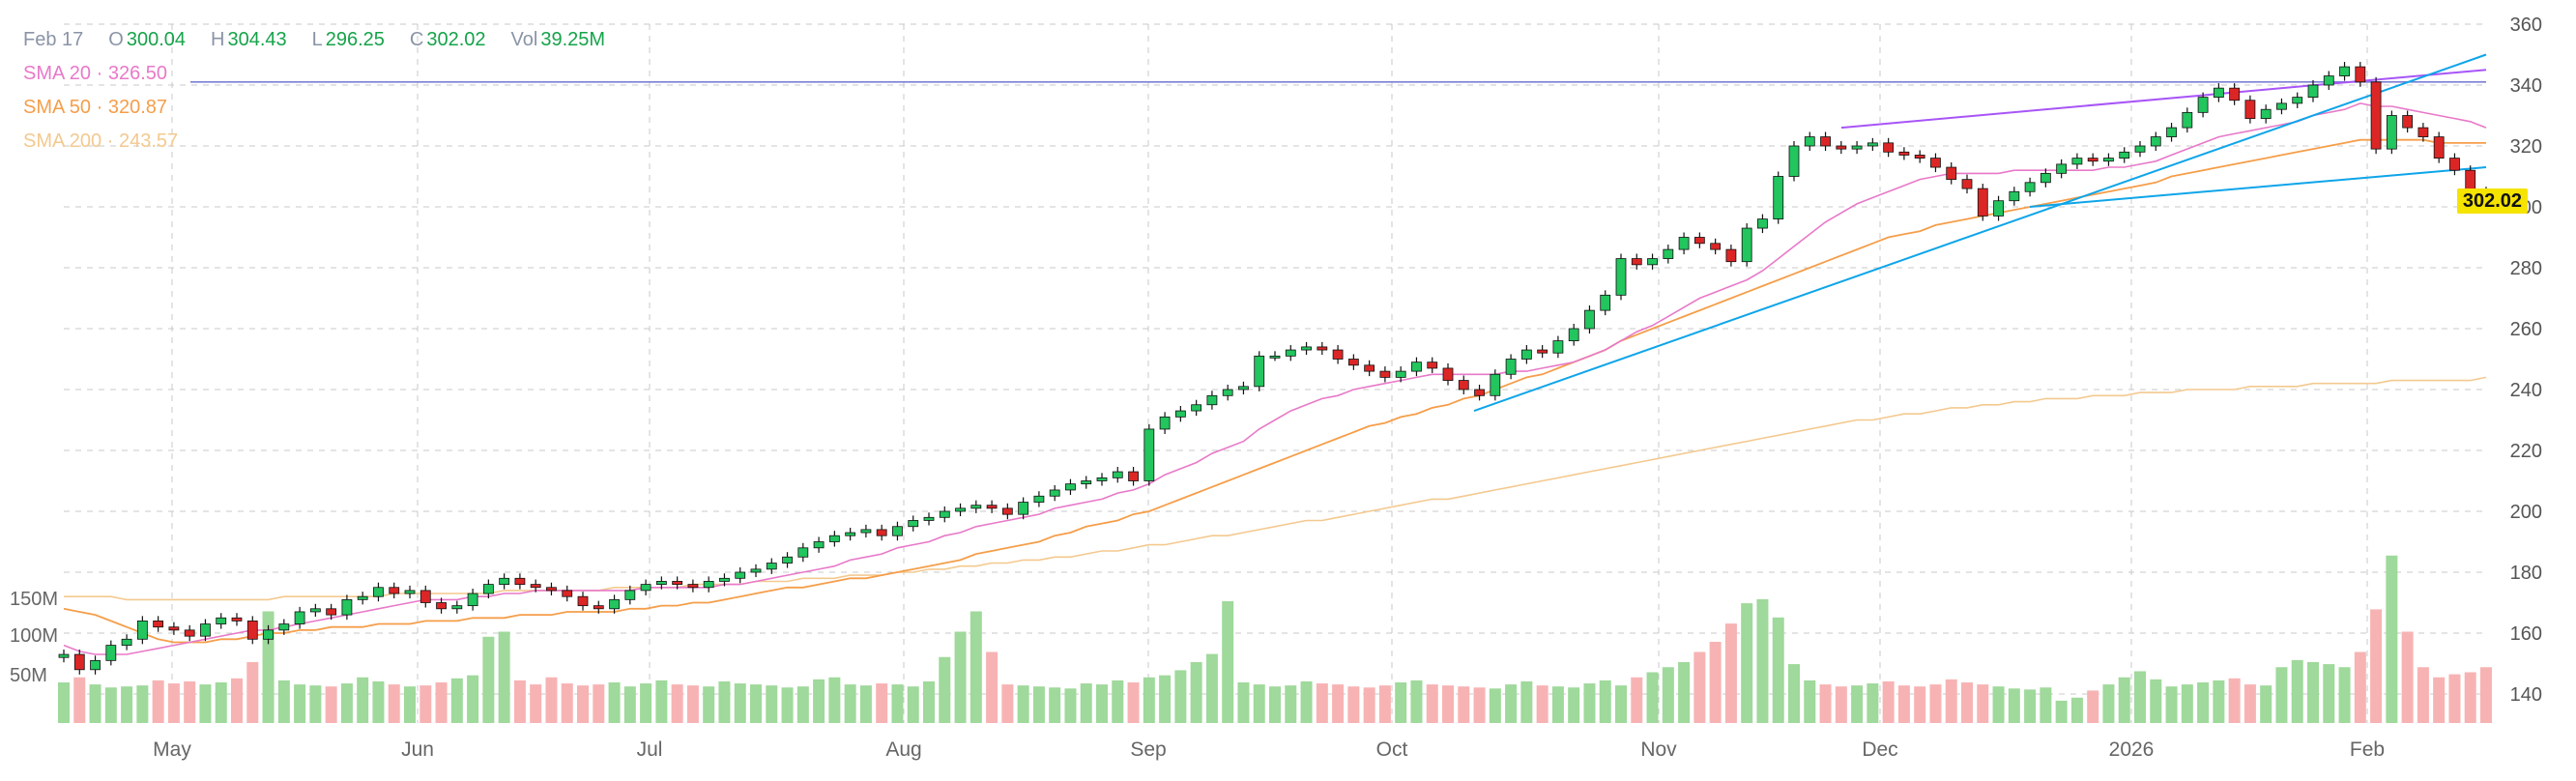 This screenshot has height=781, width=2576. What do you see at coordinates (417, 749) in the screenshot?
I see `x-tick-label: Jun` at bounding box center [417, 749].